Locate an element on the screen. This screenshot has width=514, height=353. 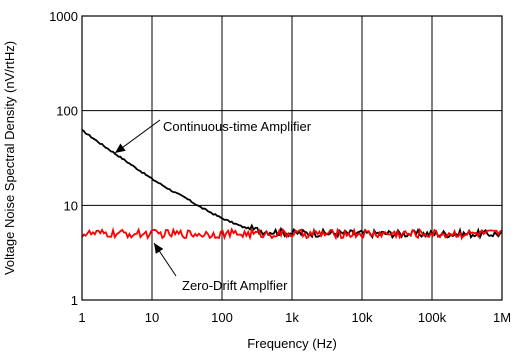
annotation-label: Continuous-time Amplifier is located at coordinates (237, 126).